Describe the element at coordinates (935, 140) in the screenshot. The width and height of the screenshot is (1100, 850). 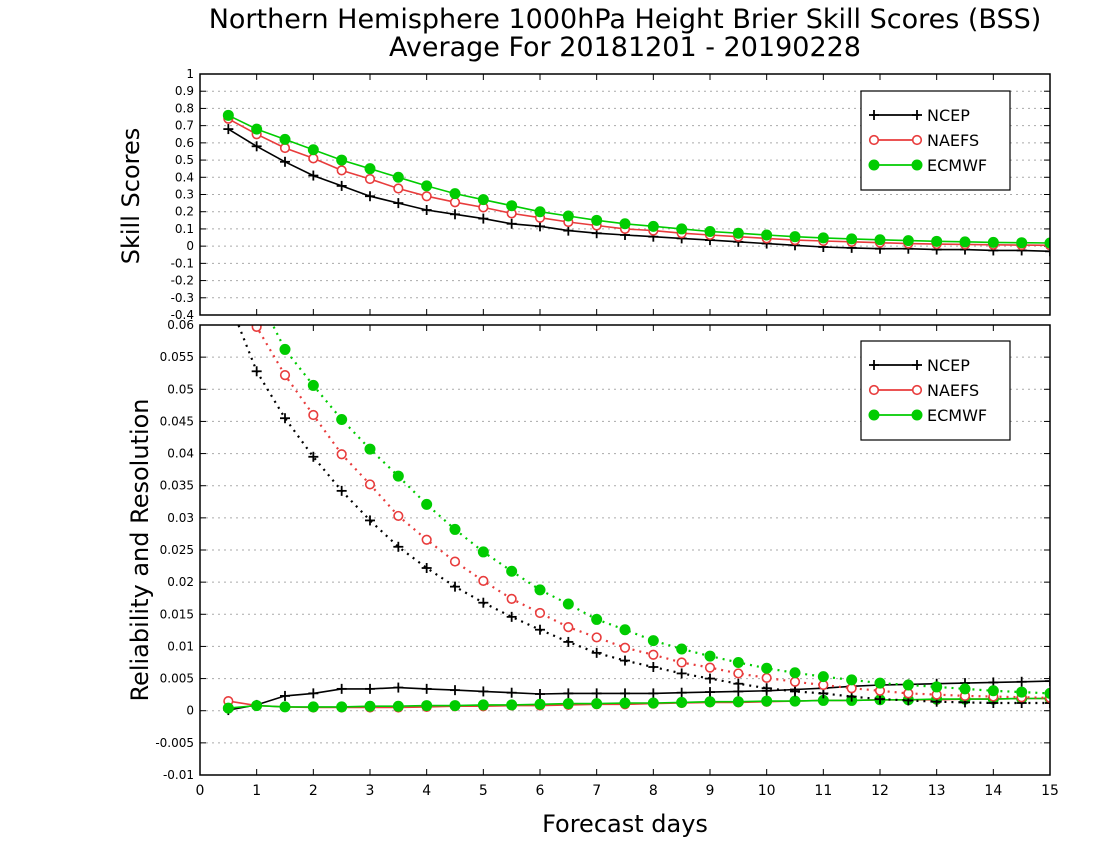
I see `legend-top: NCEP NAEFS ECMWF` at that location.